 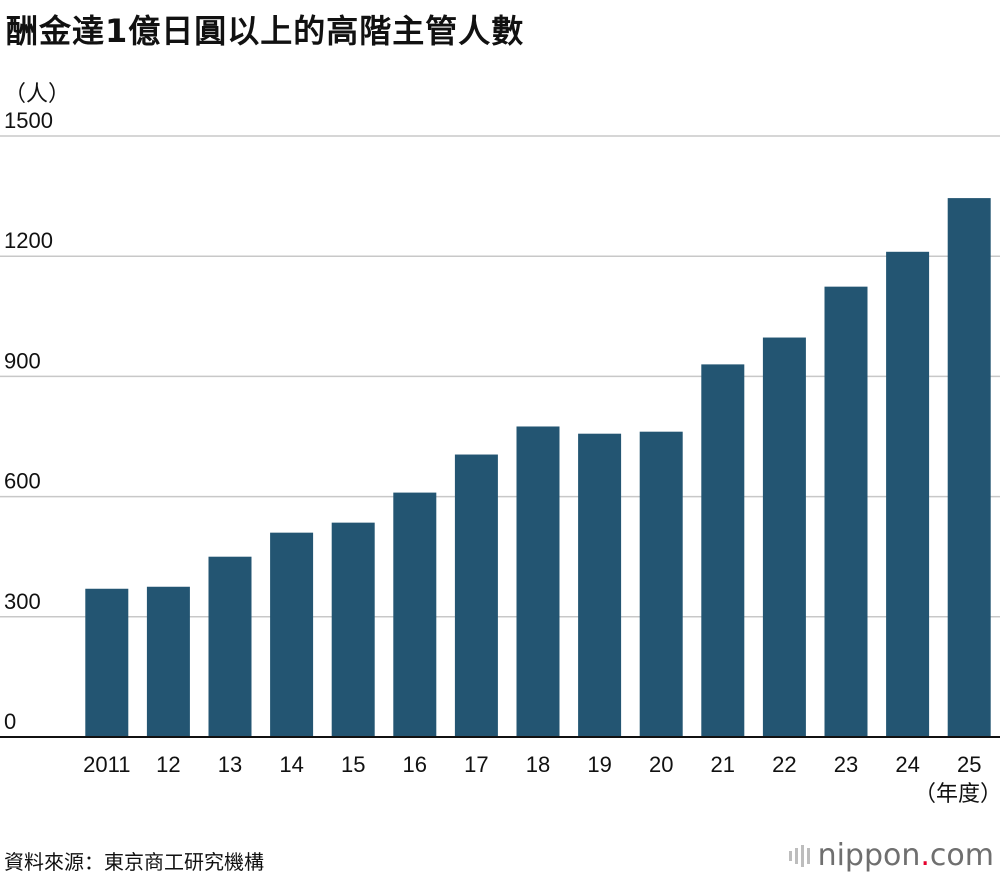 I want to click on x-tick-label: 20, so click(x=661, y=764).